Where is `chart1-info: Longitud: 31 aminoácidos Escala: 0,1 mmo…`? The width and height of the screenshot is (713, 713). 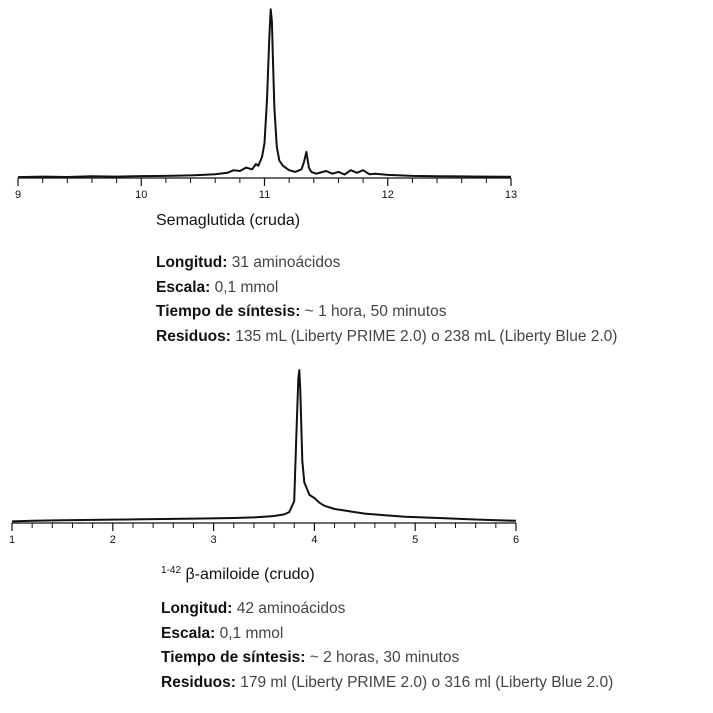
chart1-info: Longitud: 31 aminoácidos Escala: 0,1 mmo… is located at coordinates (386, 300).